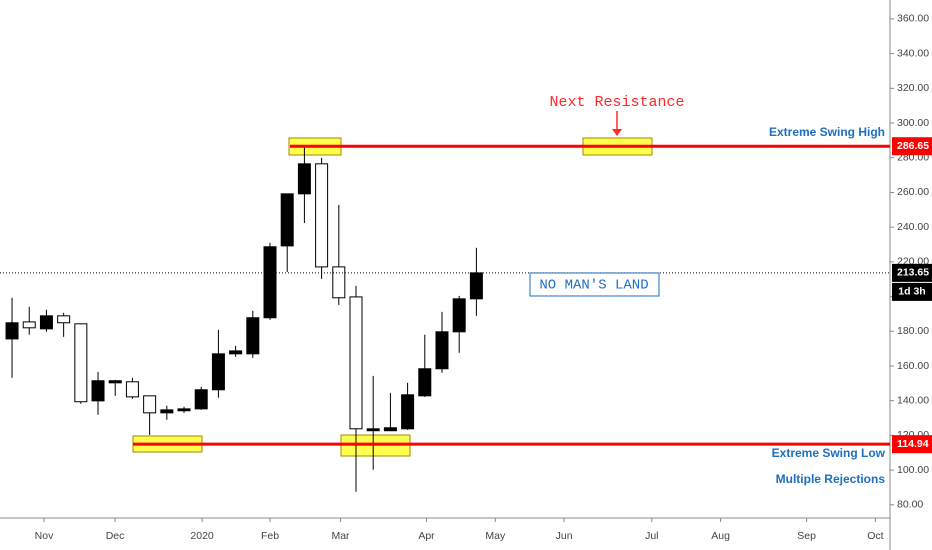 Image resolution: width=932 pixels, height=550 pixels. What do you see at coordinates (44, 536) in the screenshot?
I see `x-tick-label: Nov` at bounding box center [44, 536].